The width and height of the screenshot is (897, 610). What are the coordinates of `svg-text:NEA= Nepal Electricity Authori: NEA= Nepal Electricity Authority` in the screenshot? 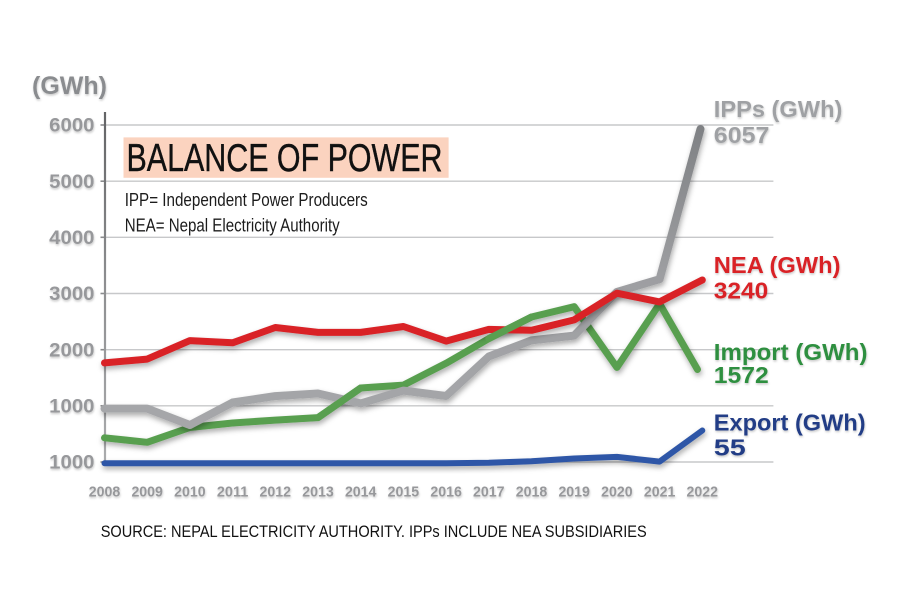 It's located at (232, 226).